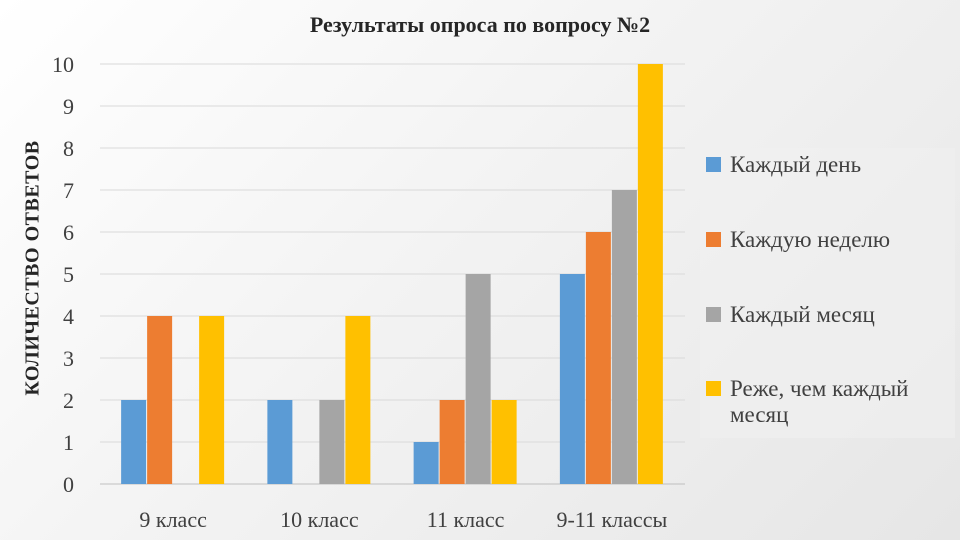 This screenshot has width=960, height=540. I want to click on legend-item-daily: Каждый день, so click(828, 165).